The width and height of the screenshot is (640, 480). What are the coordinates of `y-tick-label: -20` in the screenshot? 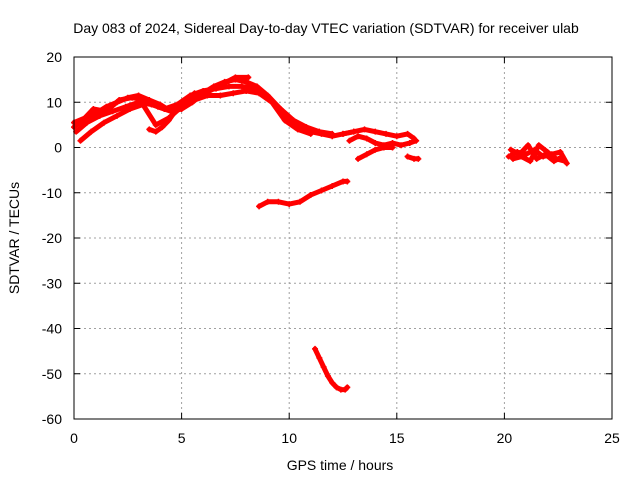 It's located at (52, 238).